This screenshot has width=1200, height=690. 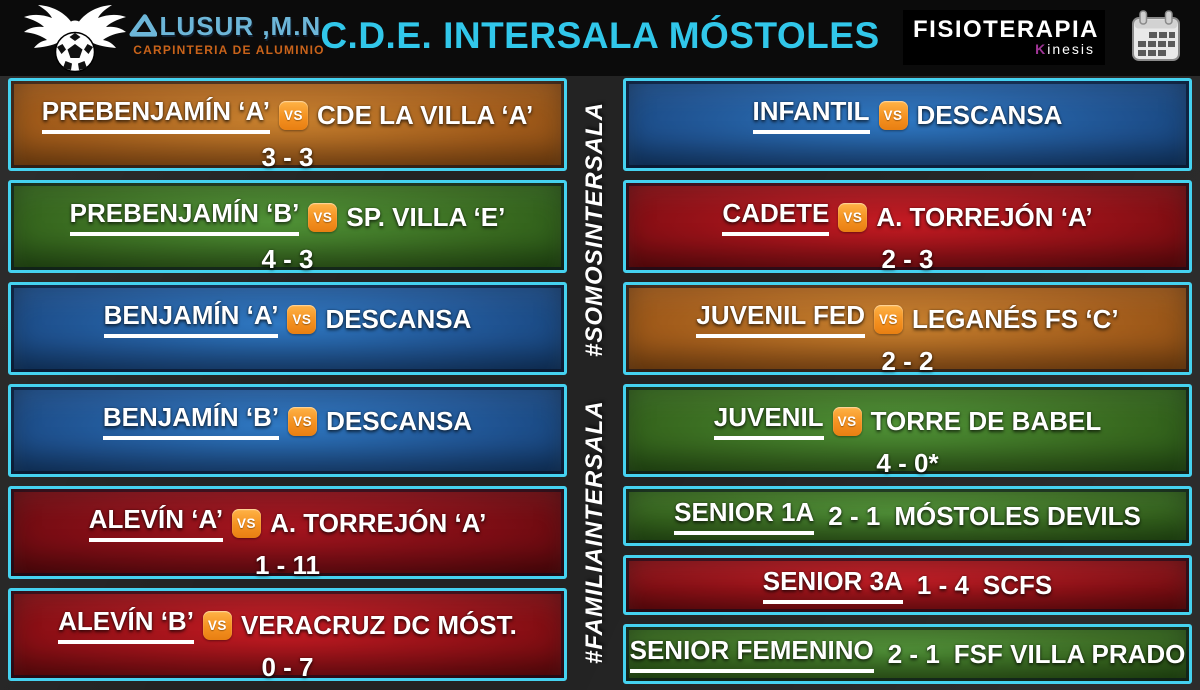 I want to click on home-team-name: ALEVÍN ‘A’, so click(x=156, y=523).